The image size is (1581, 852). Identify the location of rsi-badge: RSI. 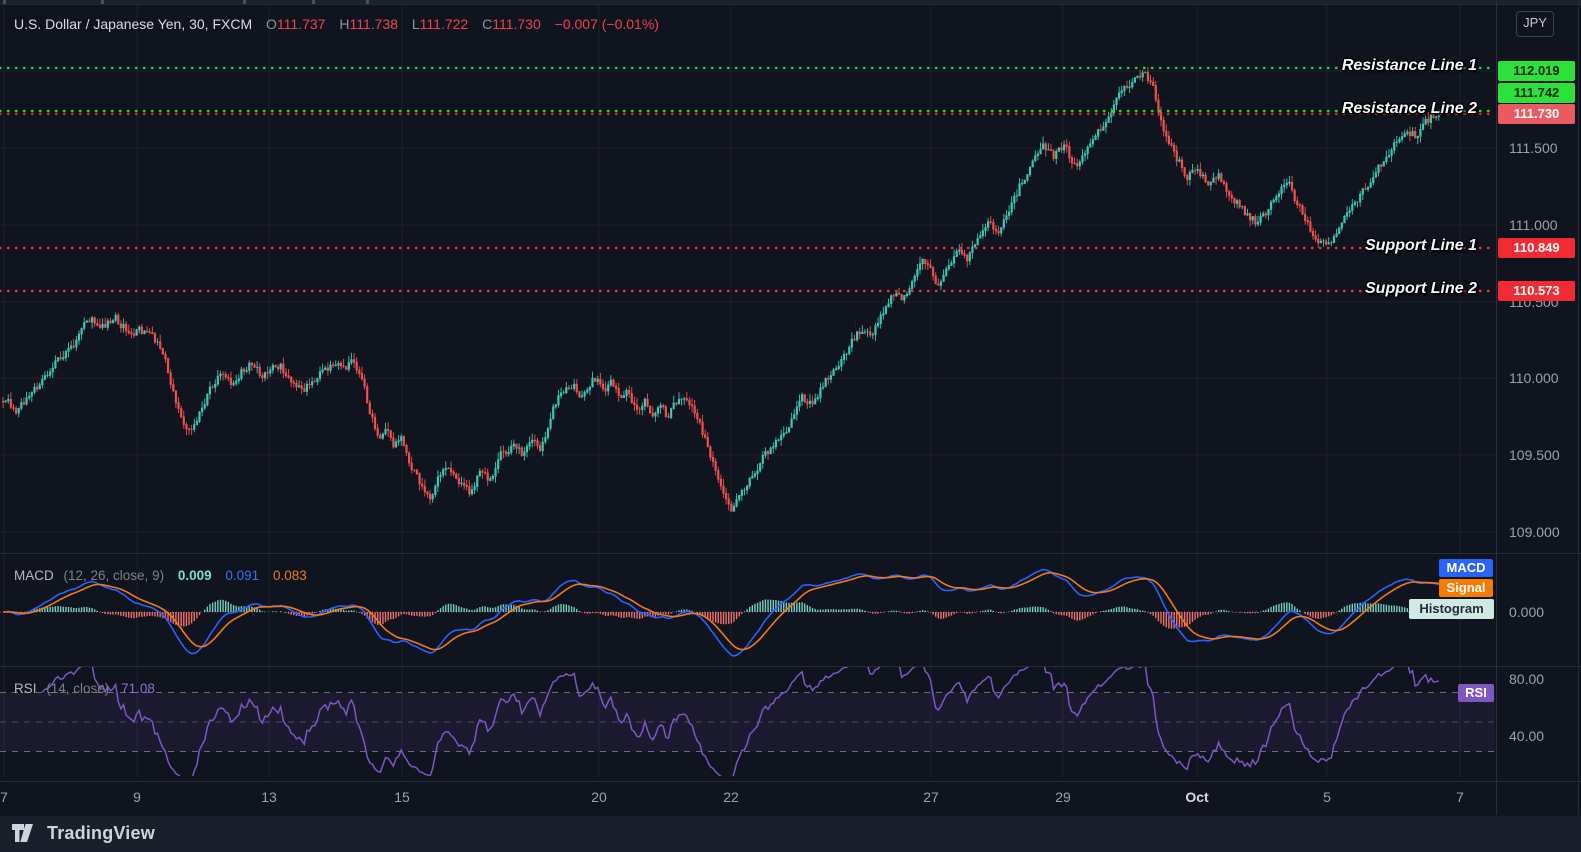
(1476, 693).